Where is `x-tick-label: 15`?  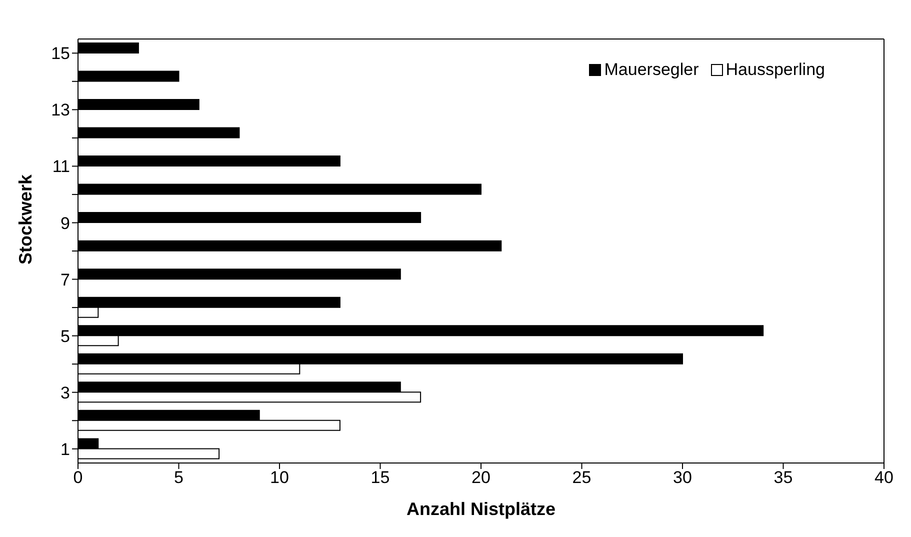 x-tick-label: 15 is located at coordinates (380, 478).